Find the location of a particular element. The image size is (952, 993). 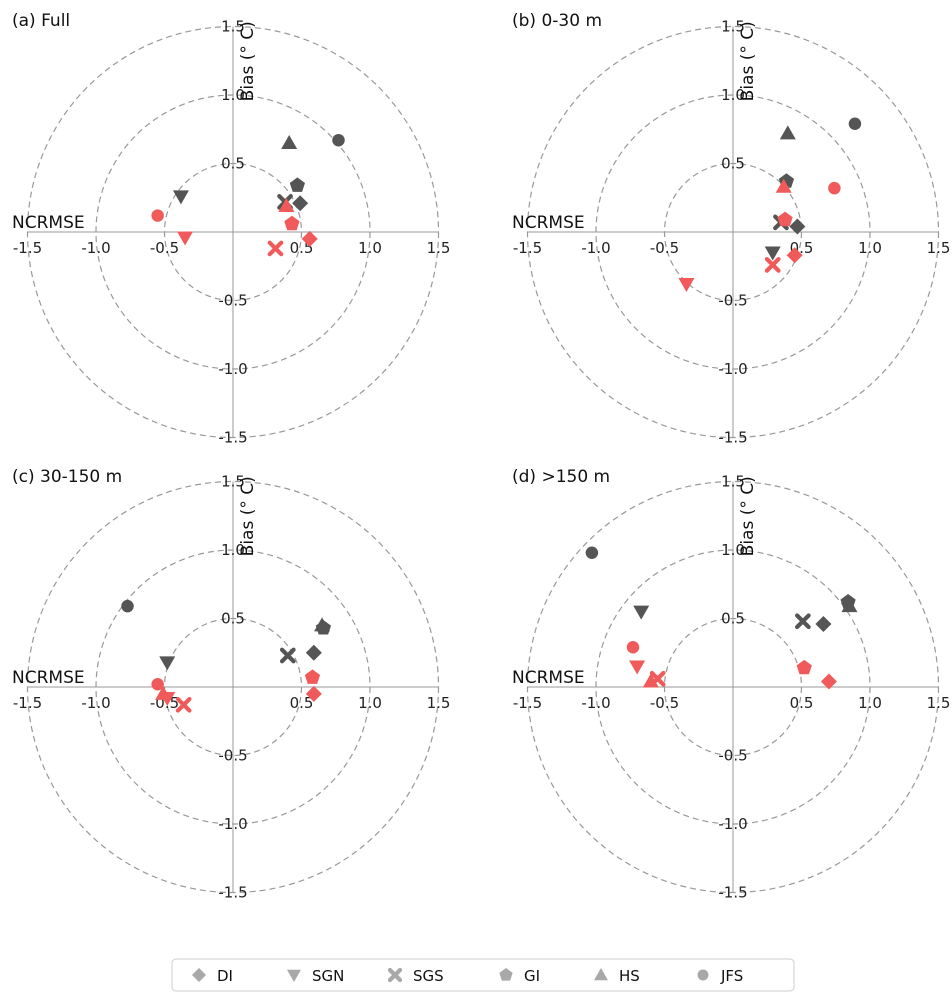

legend-label: SGN is located at coordinates (328, 976).